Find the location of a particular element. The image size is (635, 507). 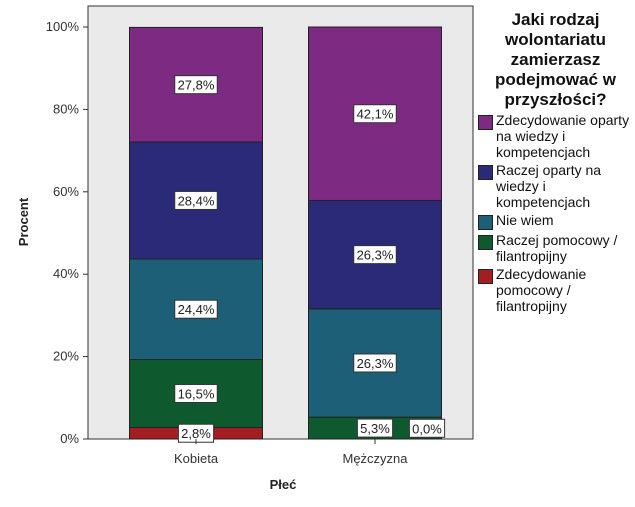

y-axis: 0% 20% 40% 60% 80% 100% is located at coordinates (67, 232).